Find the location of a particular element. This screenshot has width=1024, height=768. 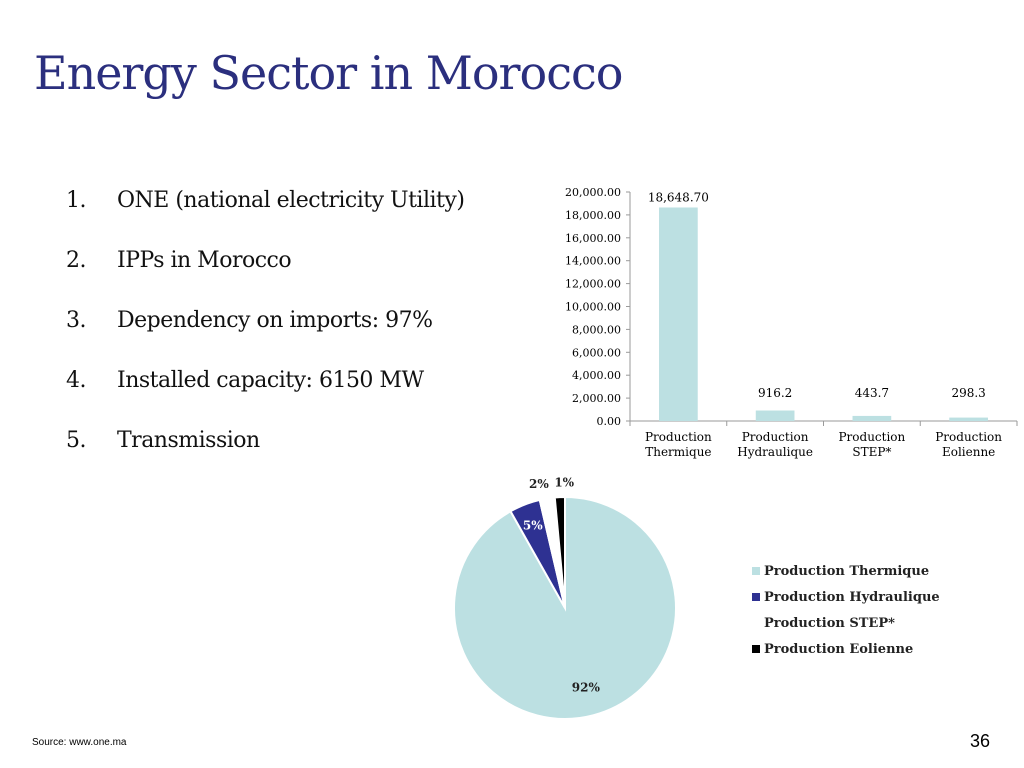

list-item: 4. Installed capacity: 6150 MW is located at coordinates (265, 398).